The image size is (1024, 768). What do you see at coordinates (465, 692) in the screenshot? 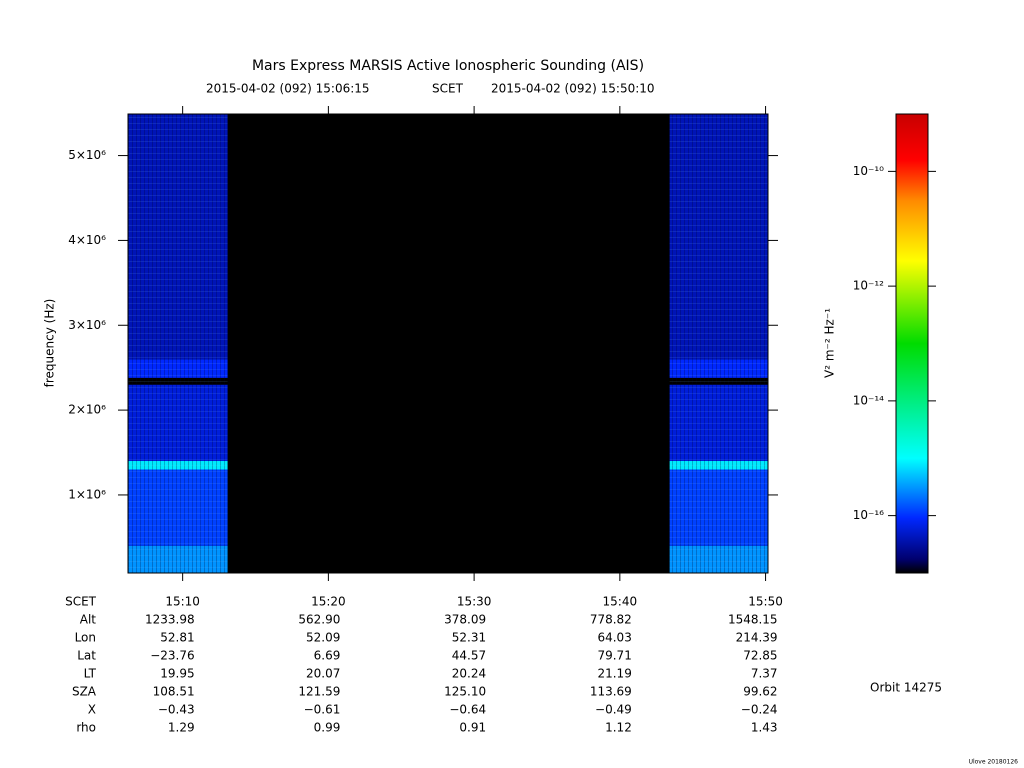
I see `cell: 125.10` at bounding box center [465, 692].